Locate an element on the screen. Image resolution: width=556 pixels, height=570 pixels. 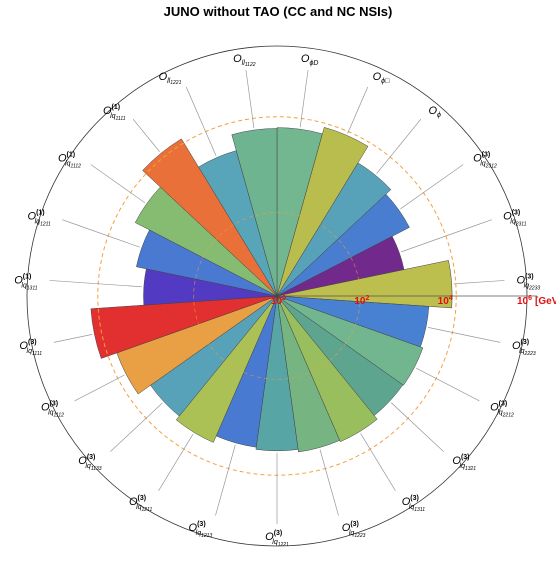
operator-label-11: O(3) lq1221 is located at coordinates (277, 539).